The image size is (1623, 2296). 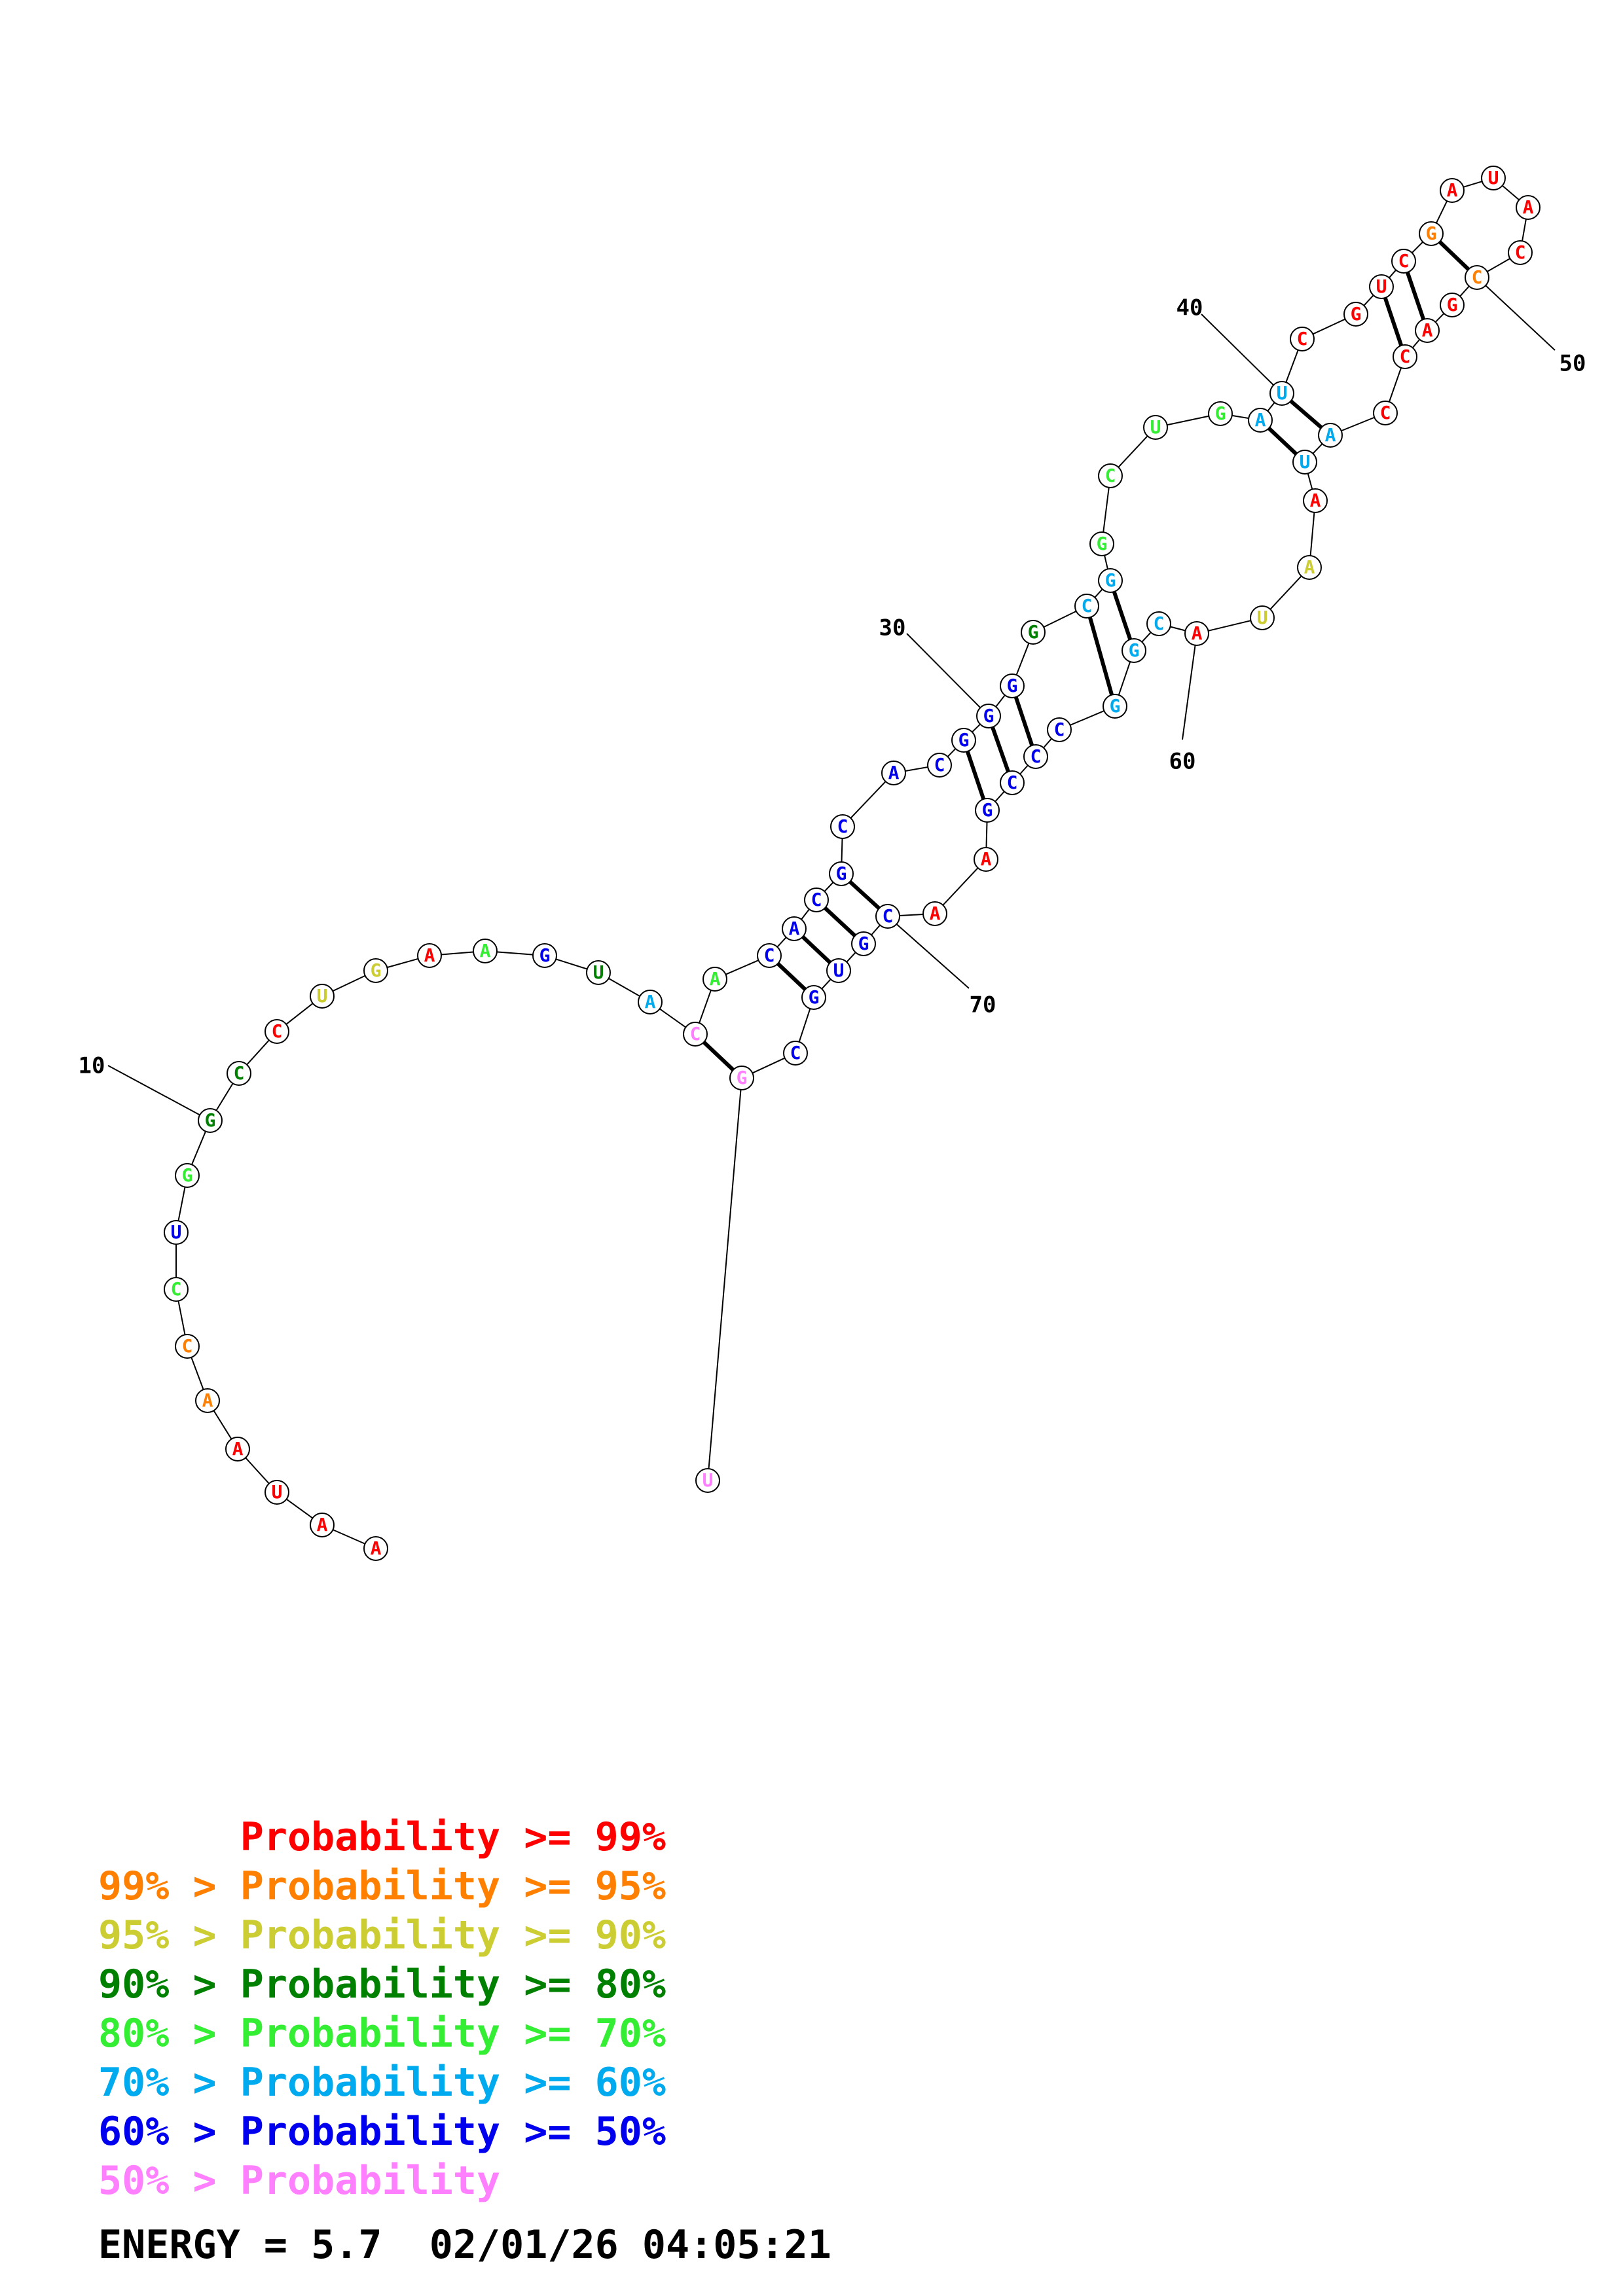 What do you see at coordinates (370, 2181) in the screenshot?
I see `legend-label: Probability` at bounding box center [370, 2181].